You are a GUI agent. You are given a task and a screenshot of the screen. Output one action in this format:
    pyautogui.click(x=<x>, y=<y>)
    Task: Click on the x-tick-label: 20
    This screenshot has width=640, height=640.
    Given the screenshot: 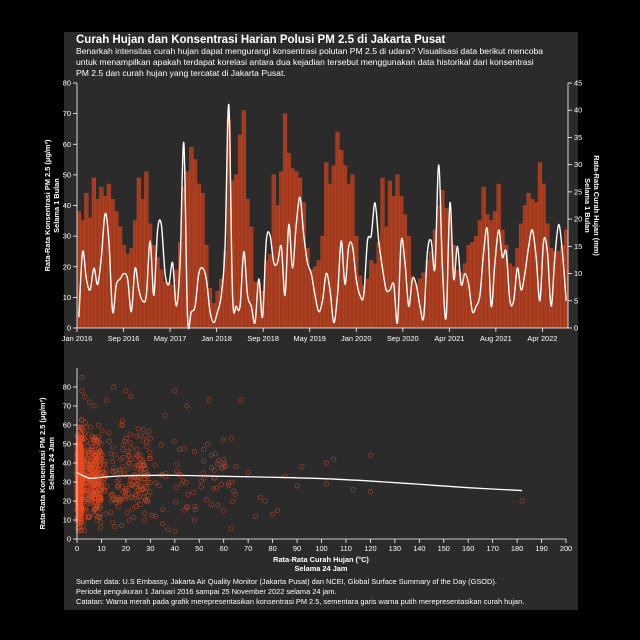 What is the action you would take?
    pyautogui.click(x=126, y=548)
    